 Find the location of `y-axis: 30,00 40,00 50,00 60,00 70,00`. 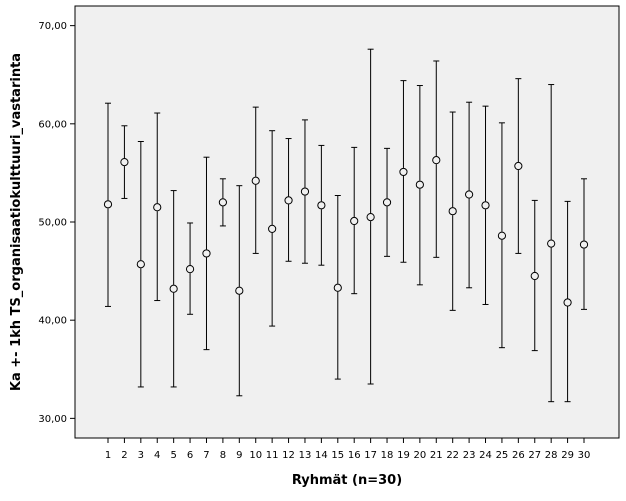

y-axis: 30,00 40,00 50,00 60,00 70,00 is located at coordinates (56, 223).